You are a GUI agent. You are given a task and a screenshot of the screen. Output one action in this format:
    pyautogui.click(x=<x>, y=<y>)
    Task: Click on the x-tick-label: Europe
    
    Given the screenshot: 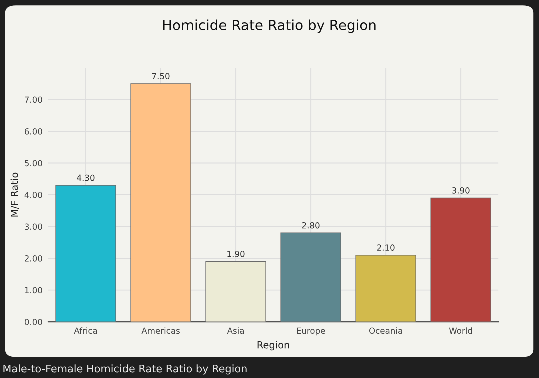 What is the action you would take?
    pyautogui.click(x=311, y=332)
    